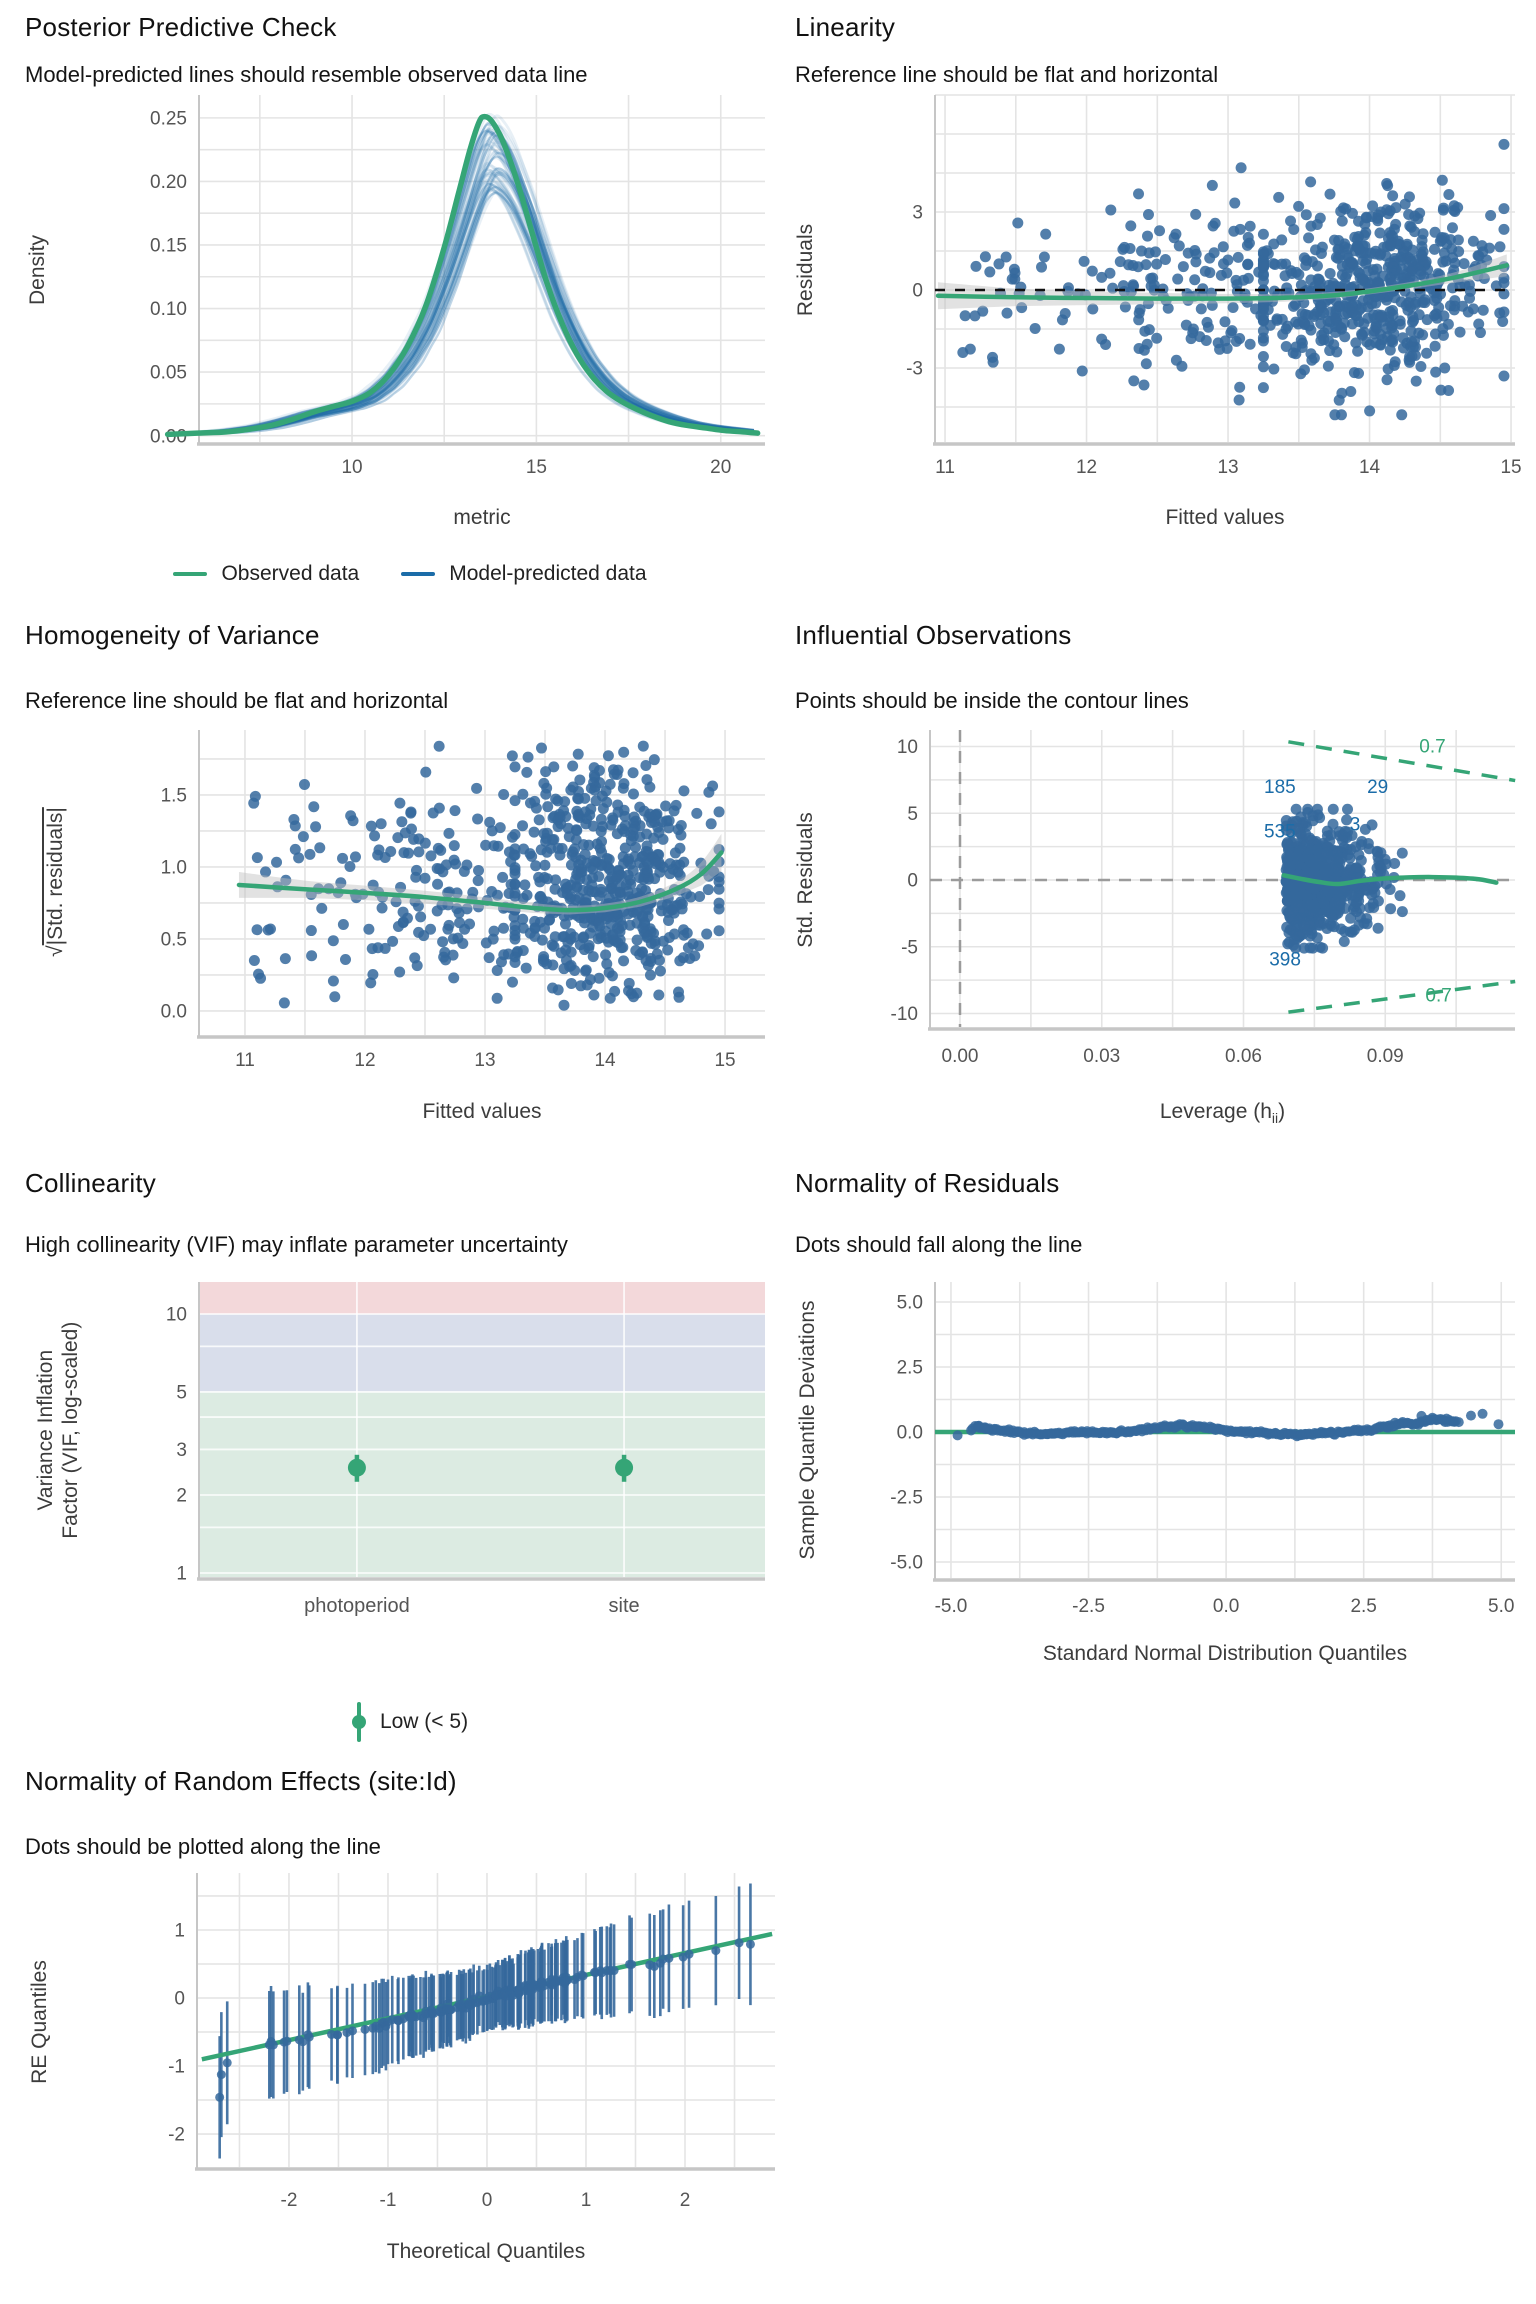 The height and width of the screenshot is (2304, 1536). What do you see at coordinates (624, 1467) in the screenshot?
I see `vif-point` at bounding box center [624, 1467].